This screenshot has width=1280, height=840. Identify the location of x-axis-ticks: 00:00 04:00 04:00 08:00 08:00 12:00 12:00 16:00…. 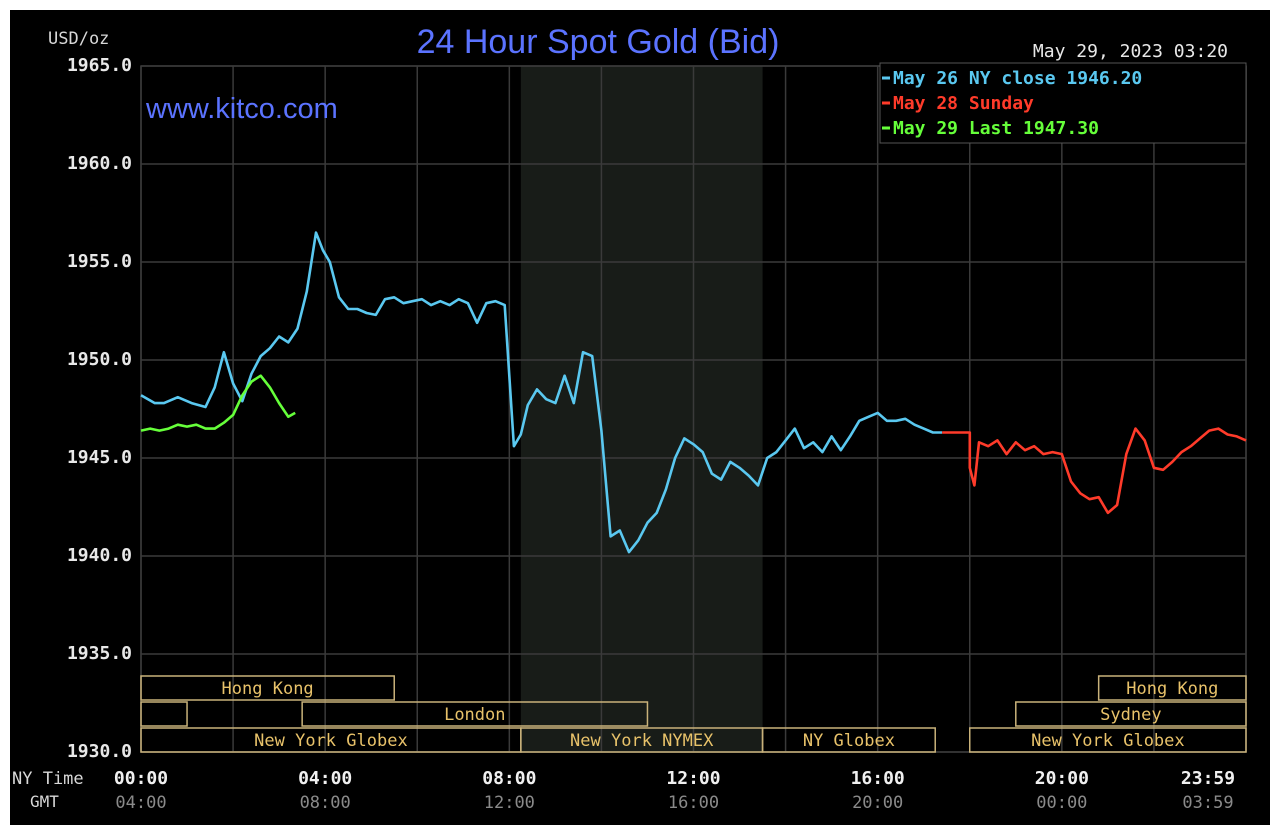
(674, 790).